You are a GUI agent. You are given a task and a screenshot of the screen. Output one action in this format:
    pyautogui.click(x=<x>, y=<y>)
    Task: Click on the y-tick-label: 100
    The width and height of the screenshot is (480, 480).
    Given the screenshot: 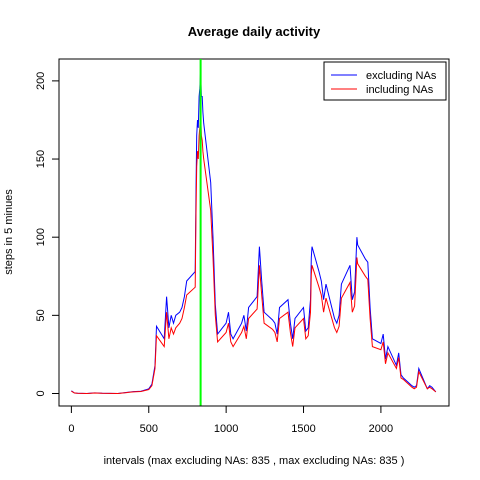 What is the action you would take?
    pyautogui.click(x=41, y=237)
    